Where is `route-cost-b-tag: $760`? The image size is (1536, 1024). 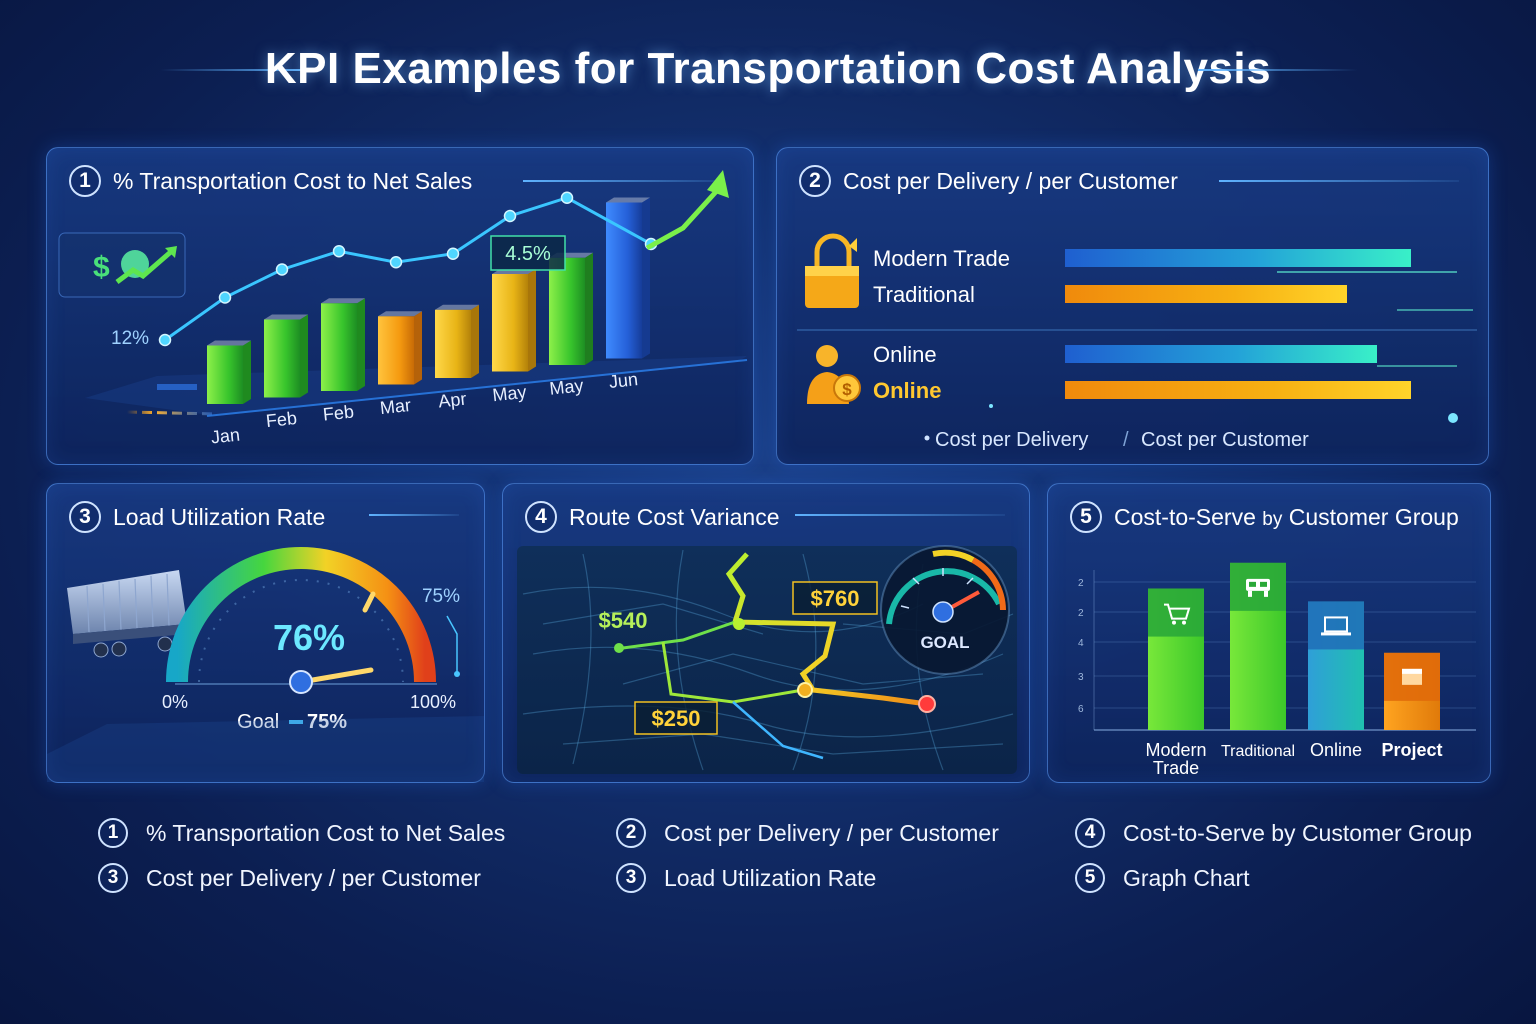 route-cost-b-tag: $760 is located at coordinates (835, 598).